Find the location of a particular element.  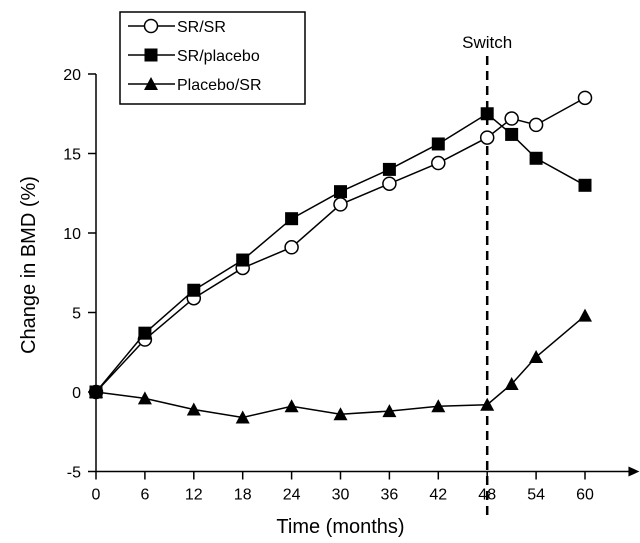

x-tick-label: 42 is located at coordinates (438, 495).